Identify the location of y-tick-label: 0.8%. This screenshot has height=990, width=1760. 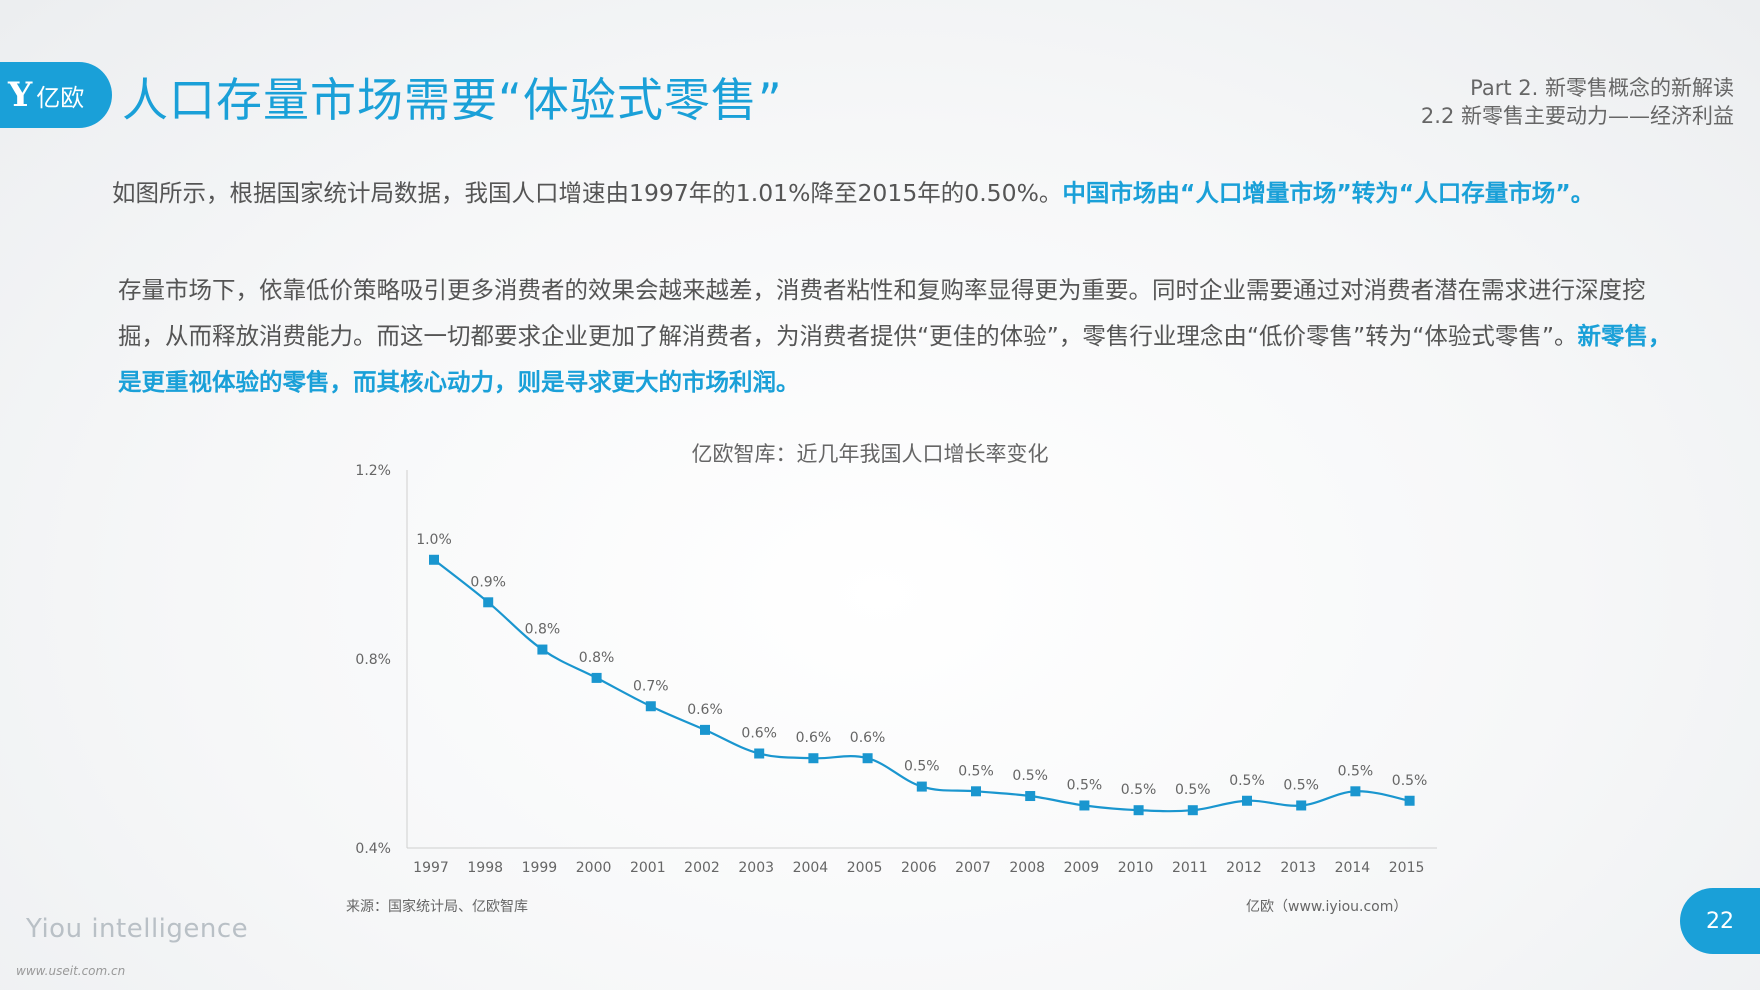
(373, 660).